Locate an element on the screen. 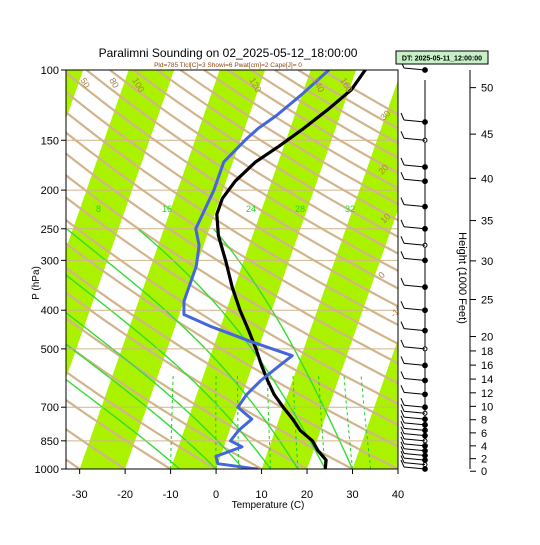  height-tick-label: 30 is located at coordinates (487, 262).